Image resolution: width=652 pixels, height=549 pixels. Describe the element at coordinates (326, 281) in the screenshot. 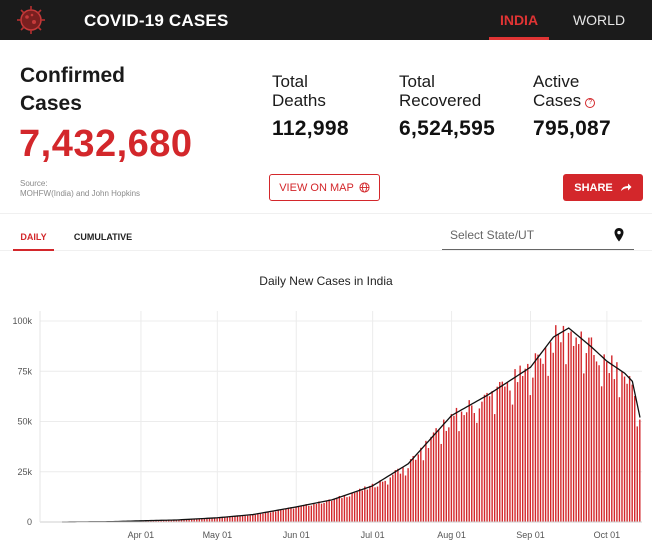

I see `chart-title: Daily New Cases in India` at that location.